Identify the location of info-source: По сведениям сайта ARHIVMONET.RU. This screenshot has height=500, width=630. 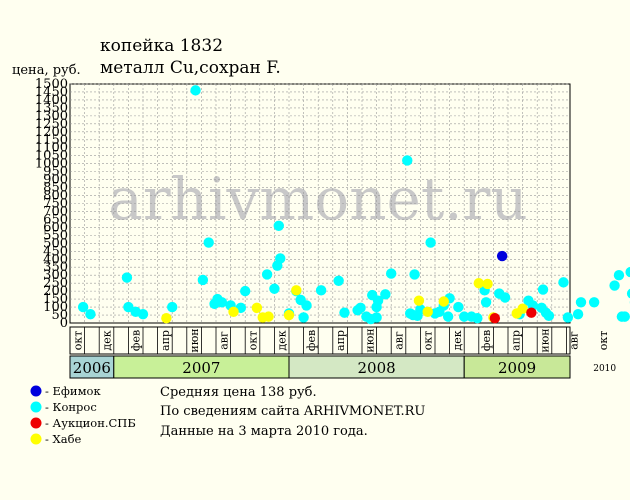
(292, 411).